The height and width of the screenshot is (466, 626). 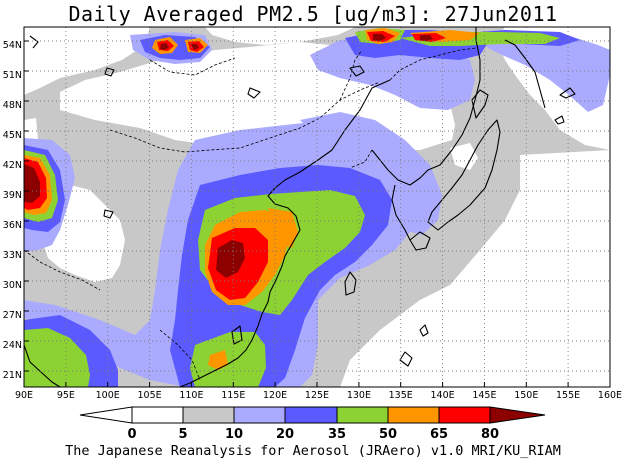 I want to click on lon-tick-120e: 120E, so click(x=275, y=395).